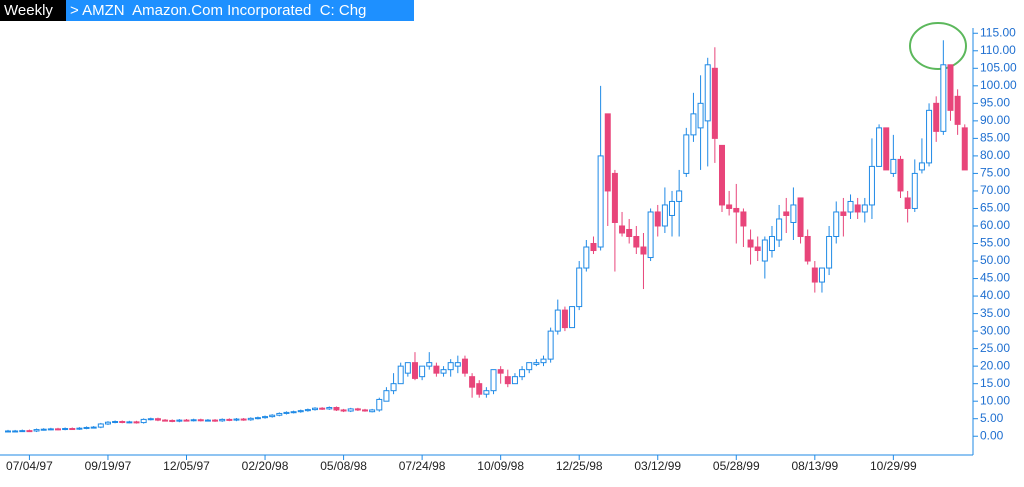 This screenshot has width=1024, height=487. I want to click on y-tick-label: 65.00, so click(995, 208).